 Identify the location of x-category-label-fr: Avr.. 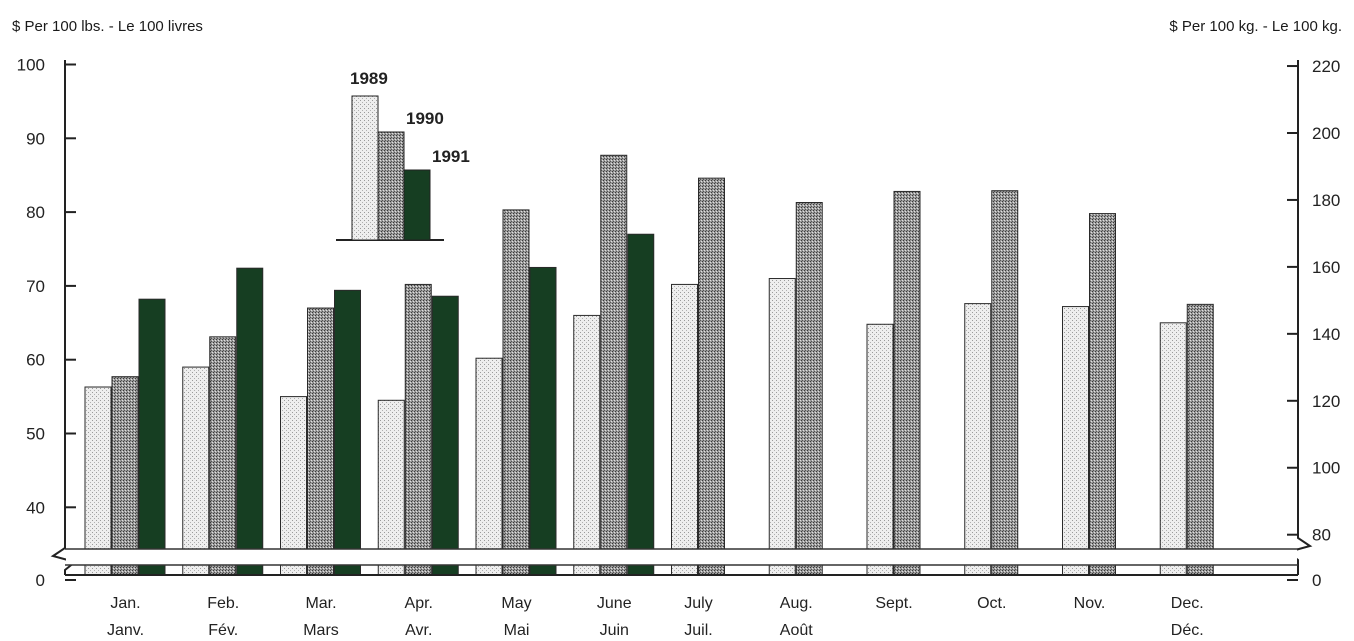
(418, 630).